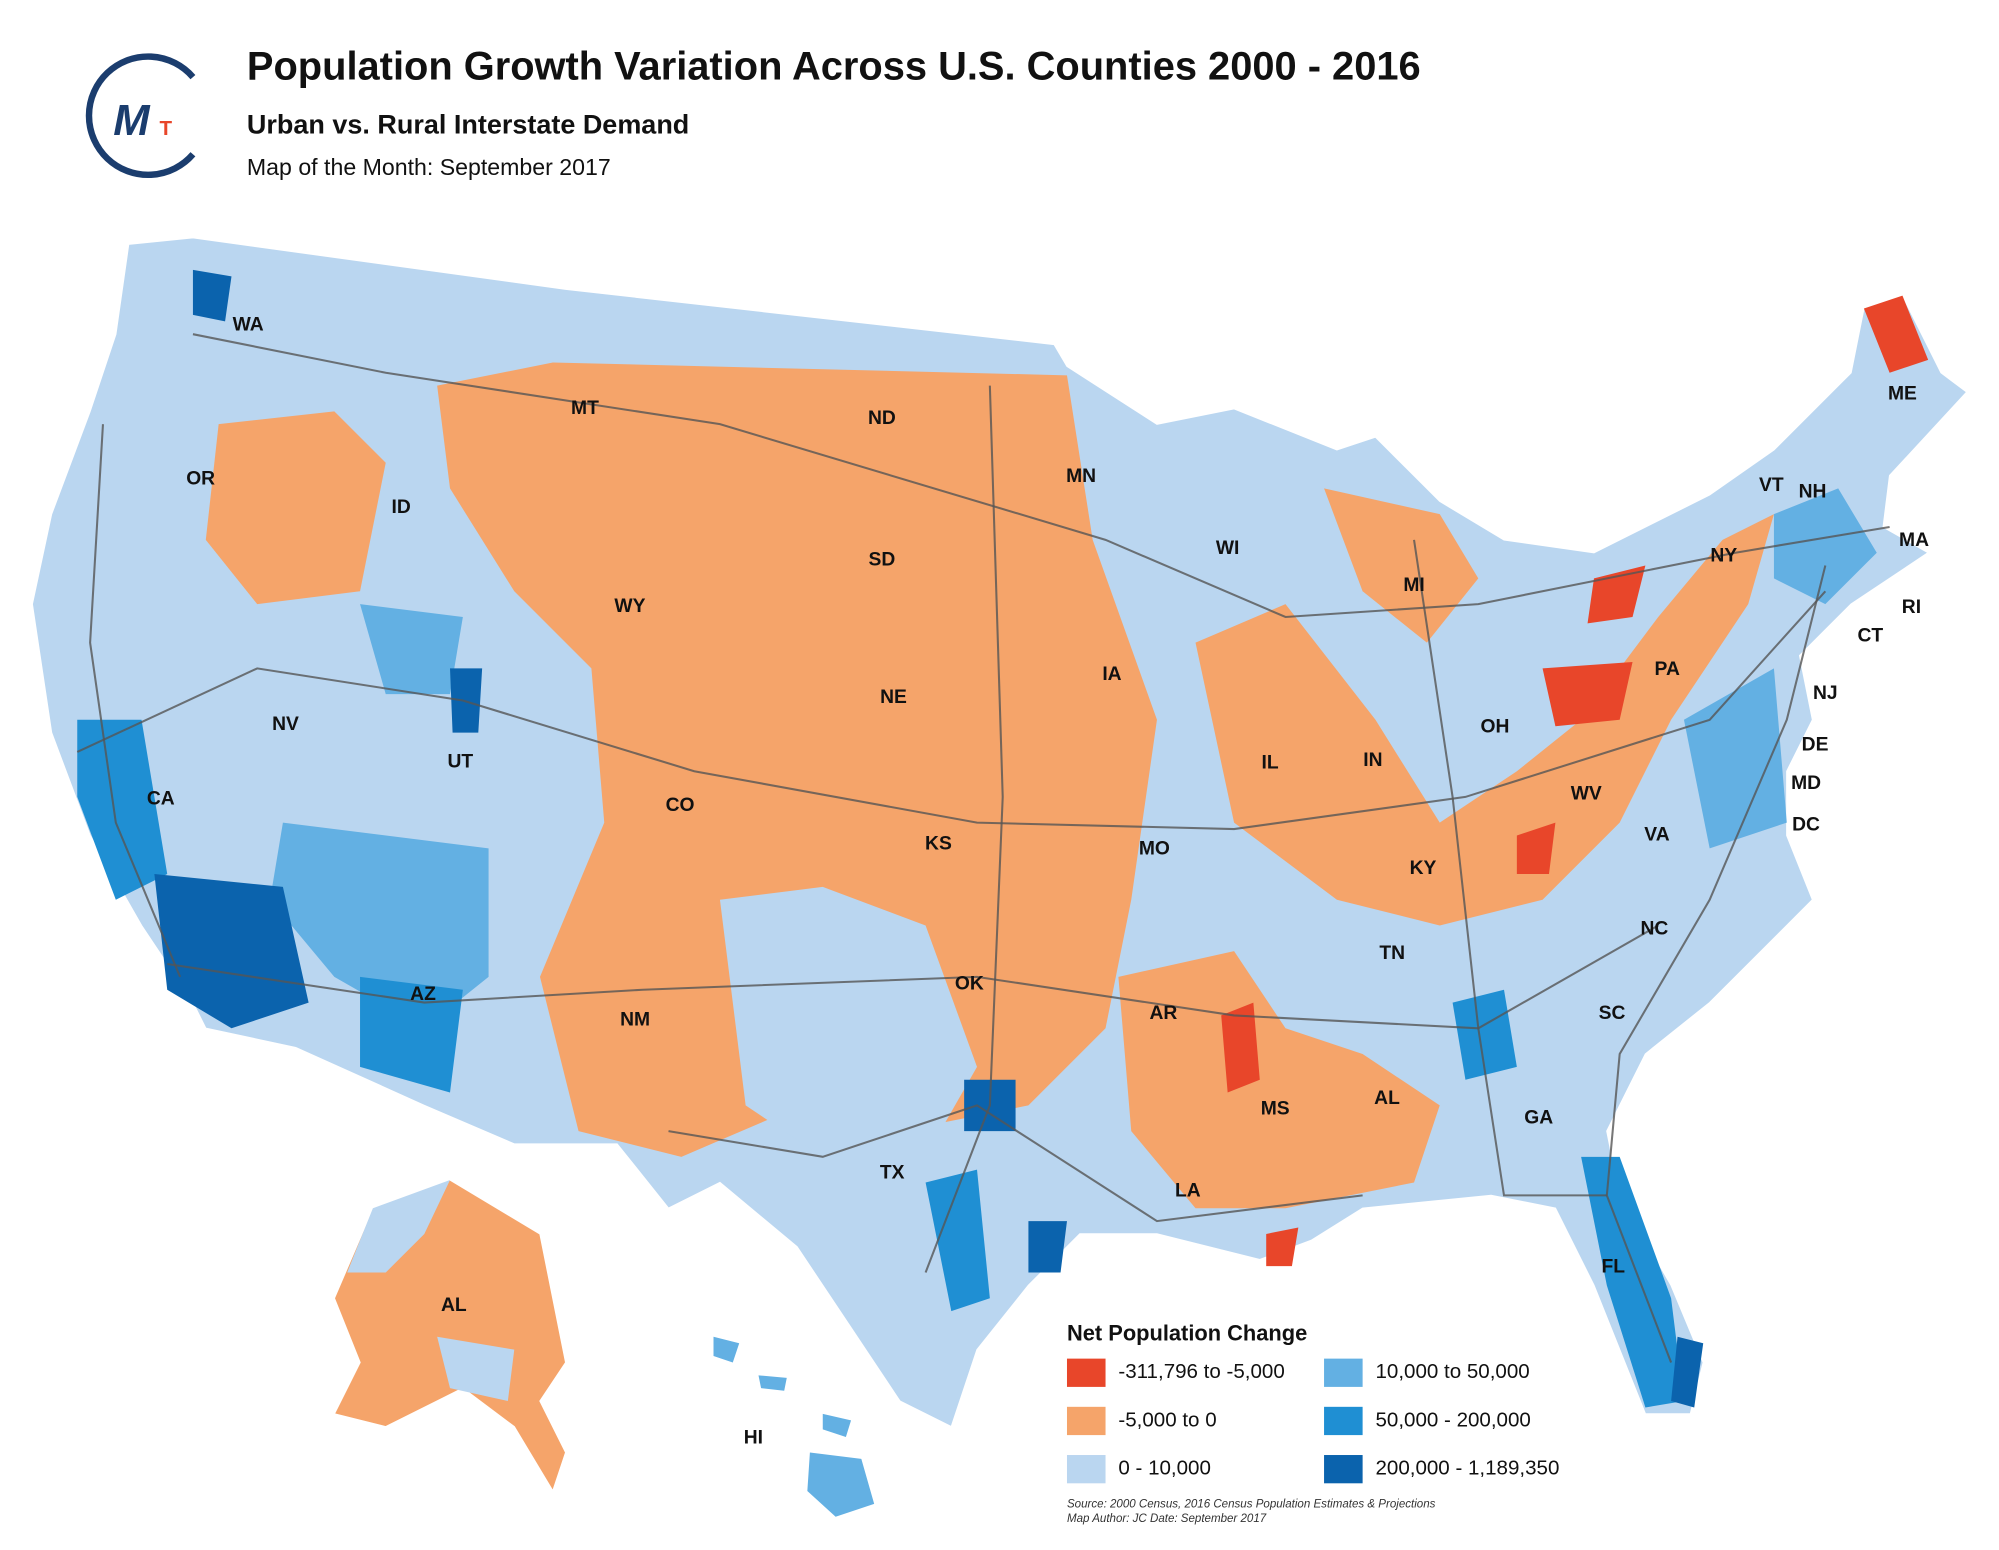 This screenshot has width=1999, height=1550. What do you see at coordinates (1111, 674) in the screenshot?
I see `state-label: IA` at bounding box center [1111, 674].